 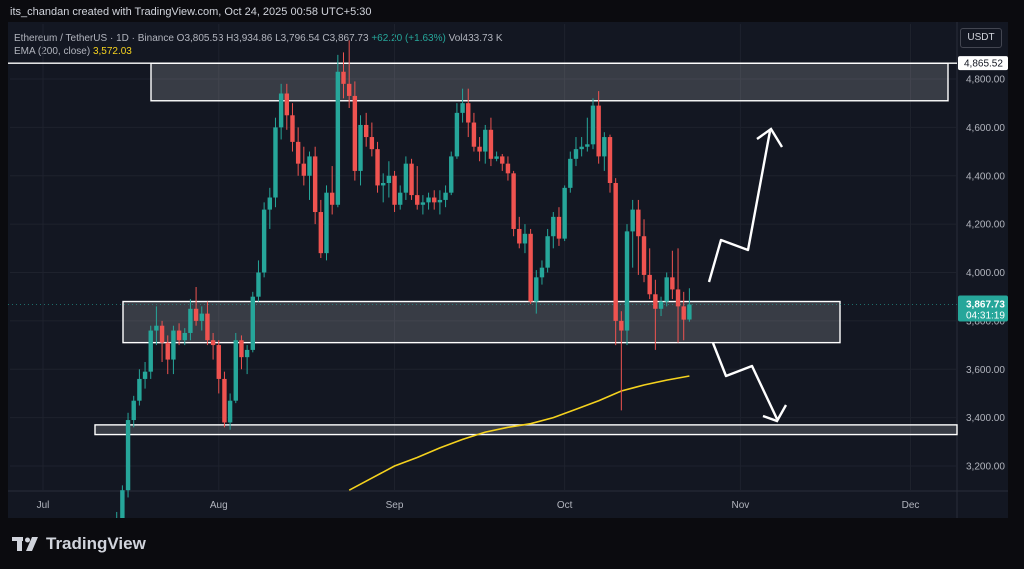 I want to click on y-tick-label: 3,800.00, so click(x=985, y=321).